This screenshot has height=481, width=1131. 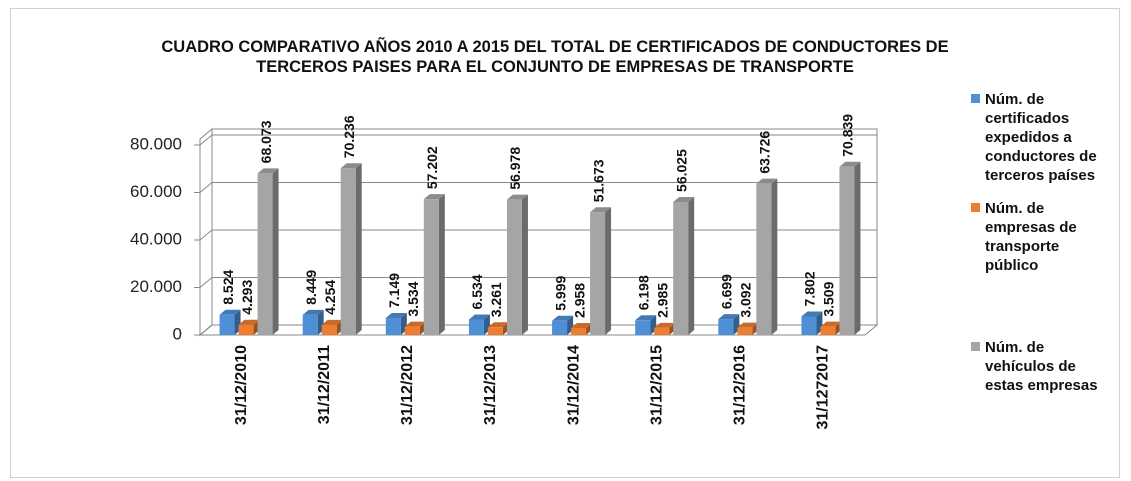 I want to click on x-tick-label: 31/12/2010, so click(x=241, y=385).